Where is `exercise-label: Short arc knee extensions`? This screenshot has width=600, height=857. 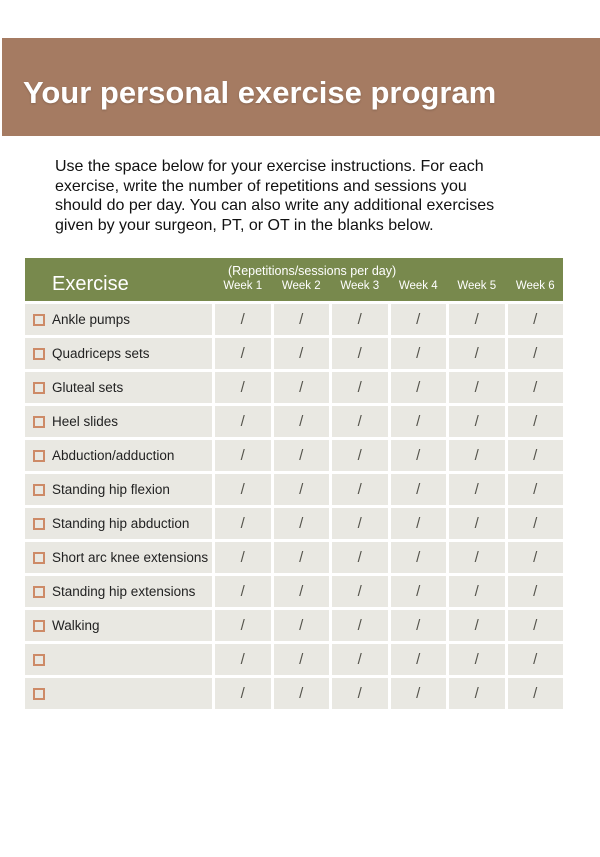
exercise-label: Short arc knee extensions is located at coordinates (130, 557).